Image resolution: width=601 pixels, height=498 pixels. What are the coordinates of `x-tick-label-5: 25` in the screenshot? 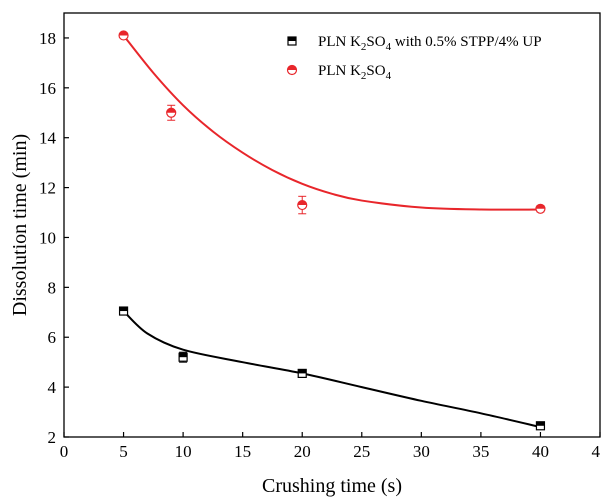 It's located at (361, 451).